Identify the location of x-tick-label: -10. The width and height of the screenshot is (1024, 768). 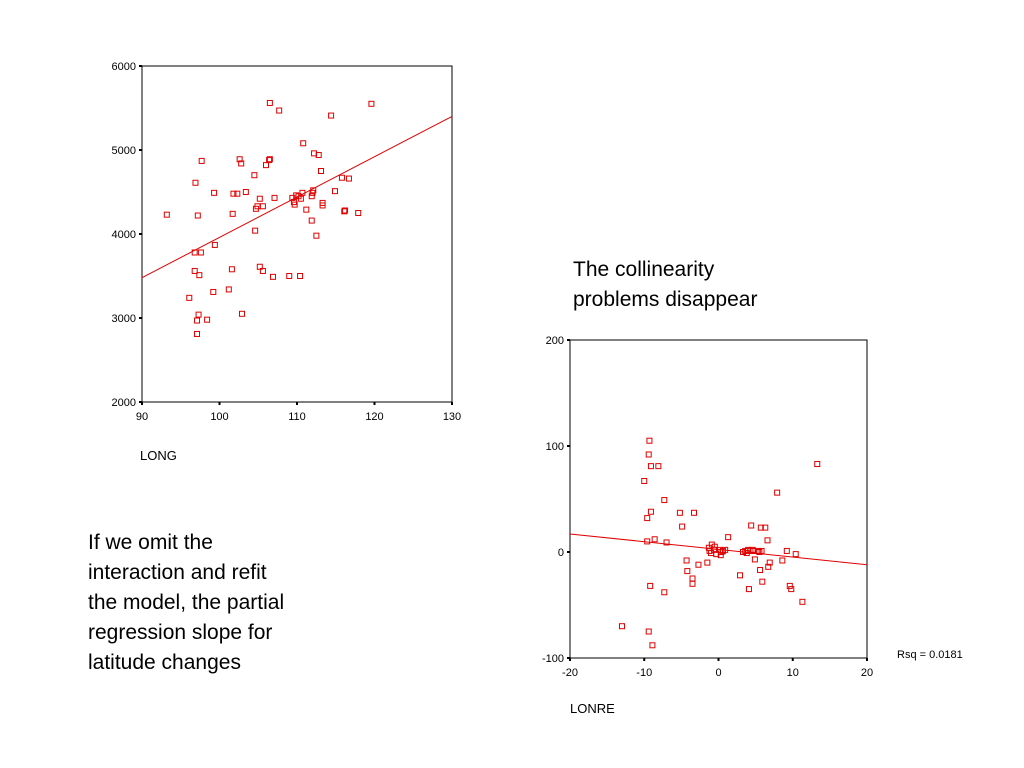
(644, 673).